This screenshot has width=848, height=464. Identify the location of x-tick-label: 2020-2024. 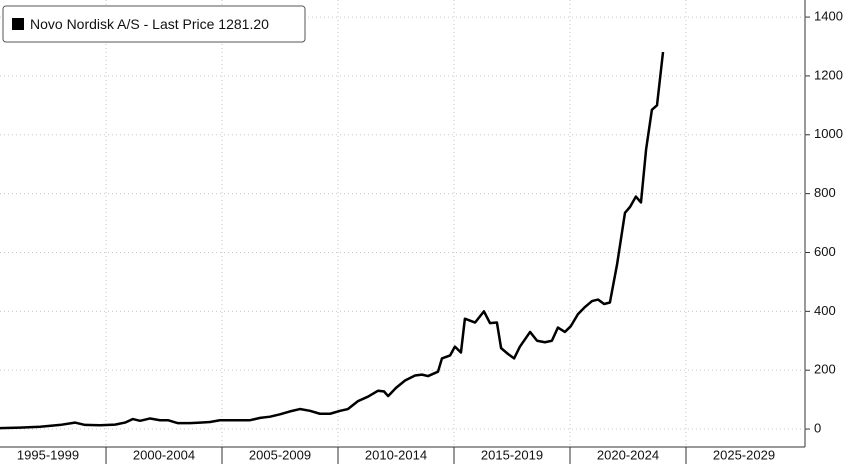
(628, 454).